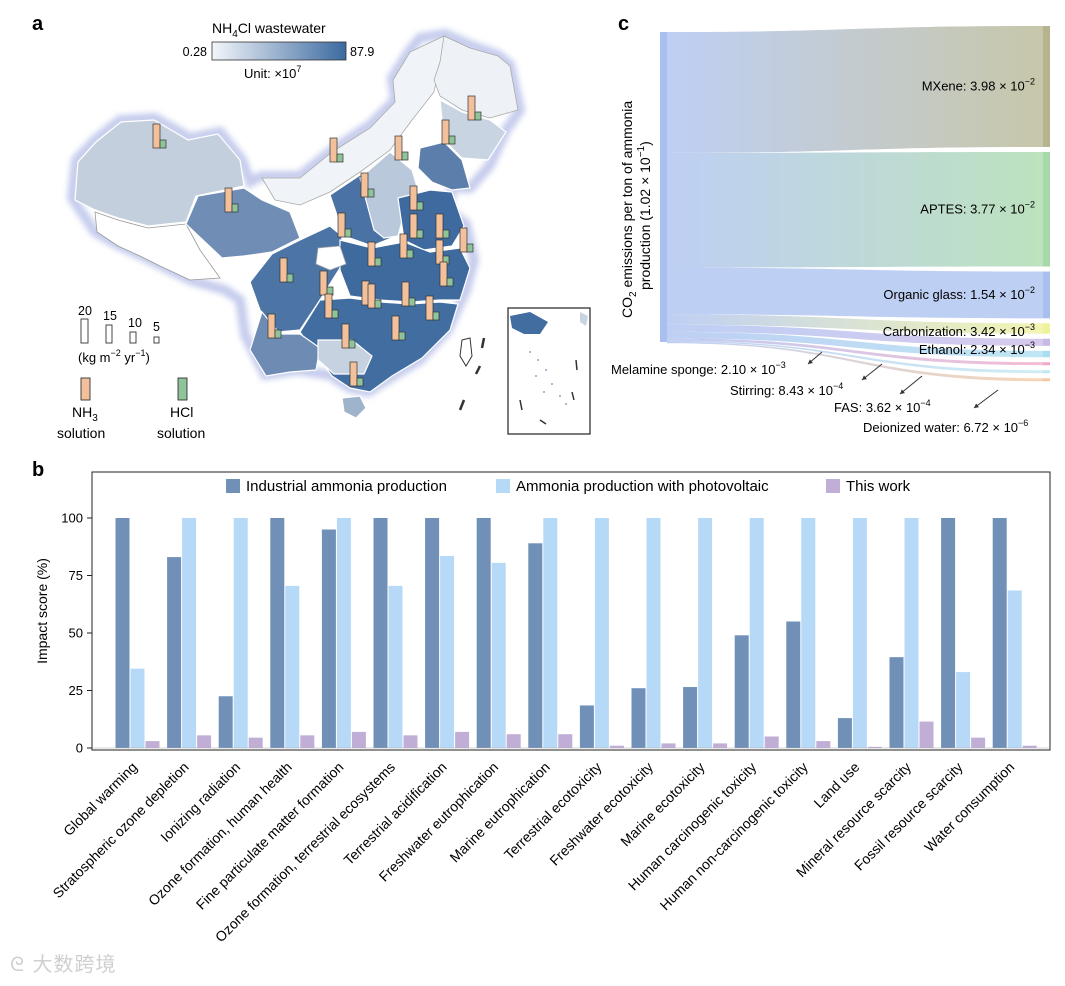  What do you see at coordinates (978, 84) in the screenshot?
I see `sankey-label: MXene: 3.98 × 10−2` at bounding box center [978, 84].